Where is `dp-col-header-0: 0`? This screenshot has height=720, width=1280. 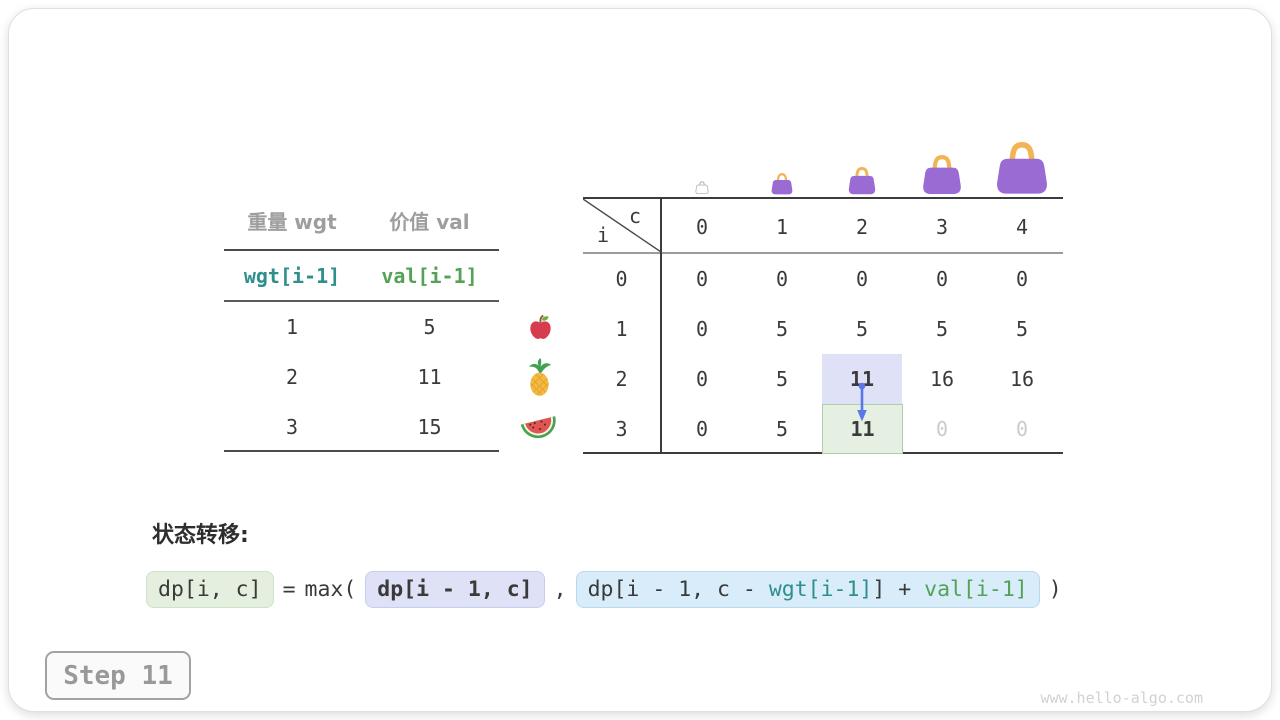 dp-col-header-0: 0 is located at coordinates (702, 227).